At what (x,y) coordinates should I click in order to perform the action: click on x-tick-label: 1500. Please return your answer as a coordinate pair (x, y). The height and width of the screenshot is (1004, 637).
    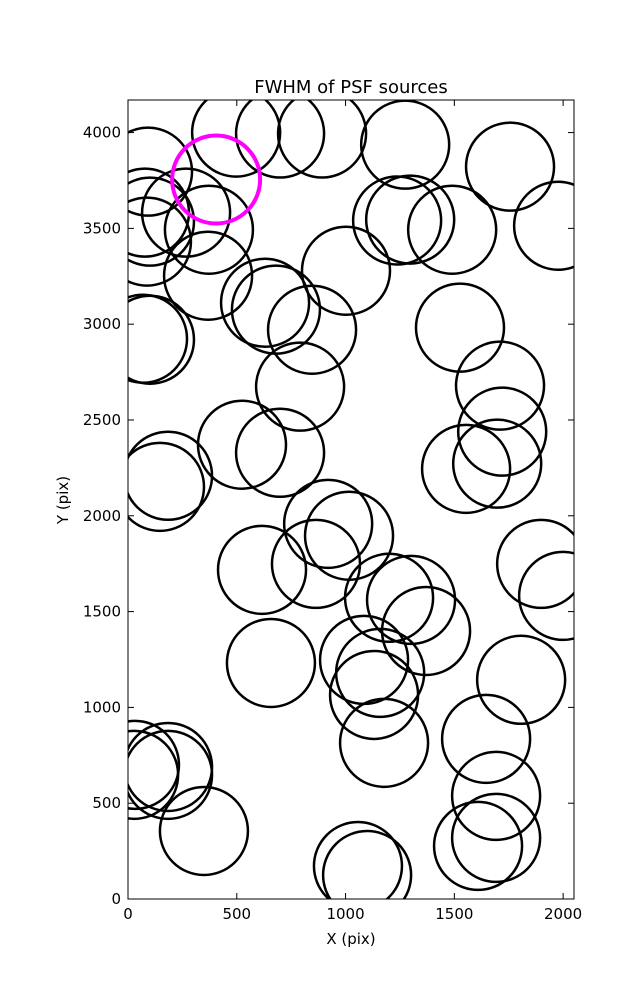
    Looking at the image, I should click on (454, 914).